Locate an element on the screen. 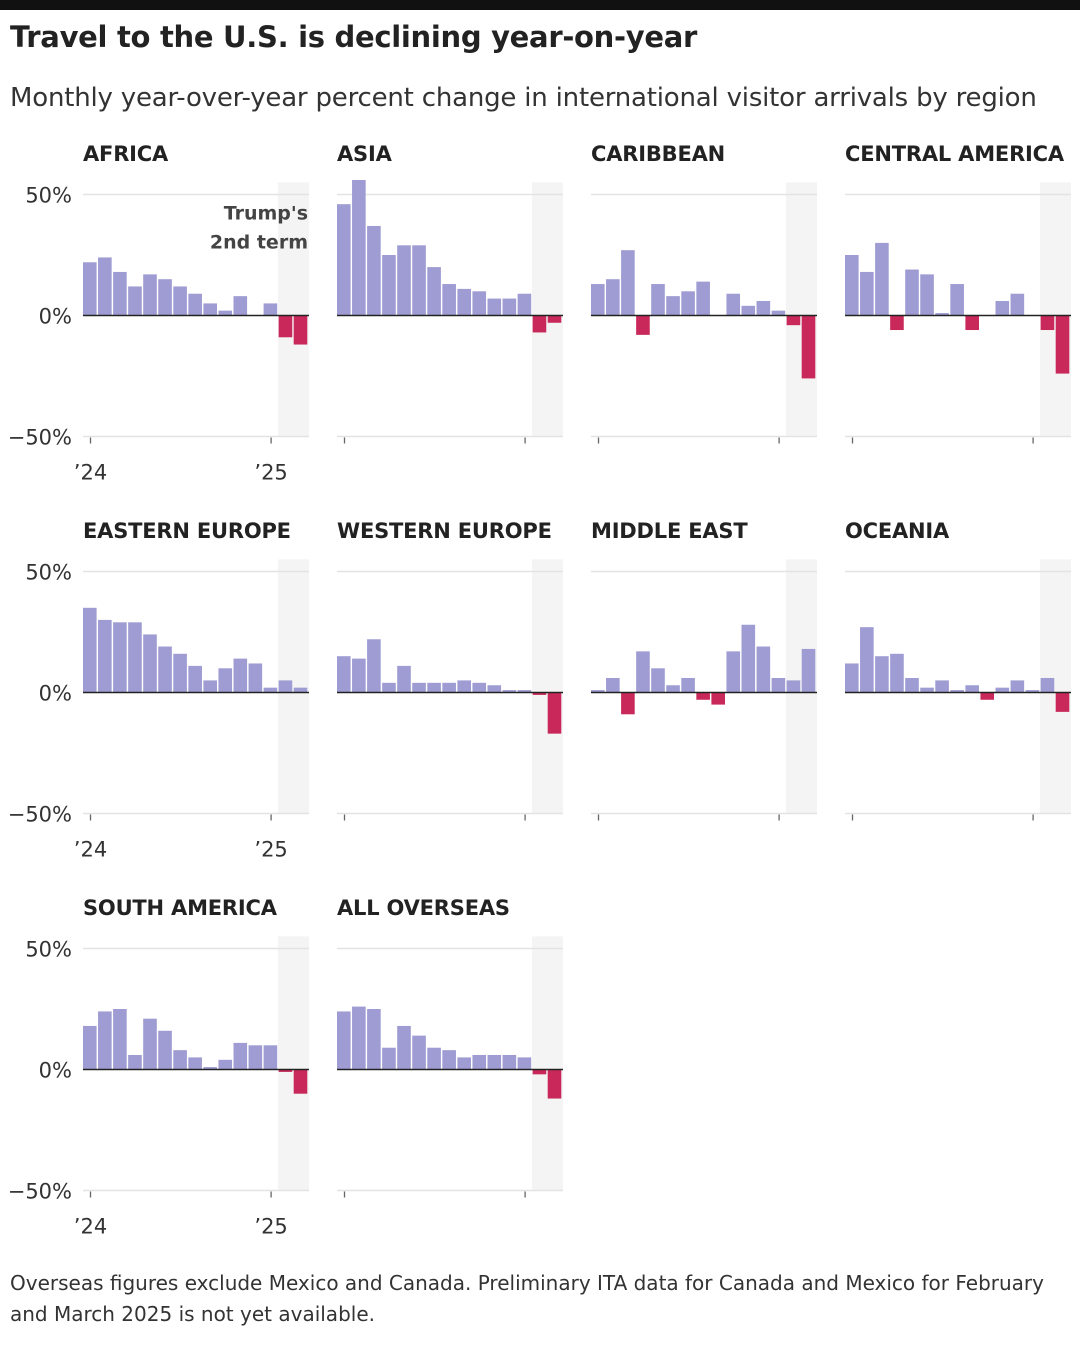  panel-title: SOUTH AMERICA is located at coordinates (180, 908).